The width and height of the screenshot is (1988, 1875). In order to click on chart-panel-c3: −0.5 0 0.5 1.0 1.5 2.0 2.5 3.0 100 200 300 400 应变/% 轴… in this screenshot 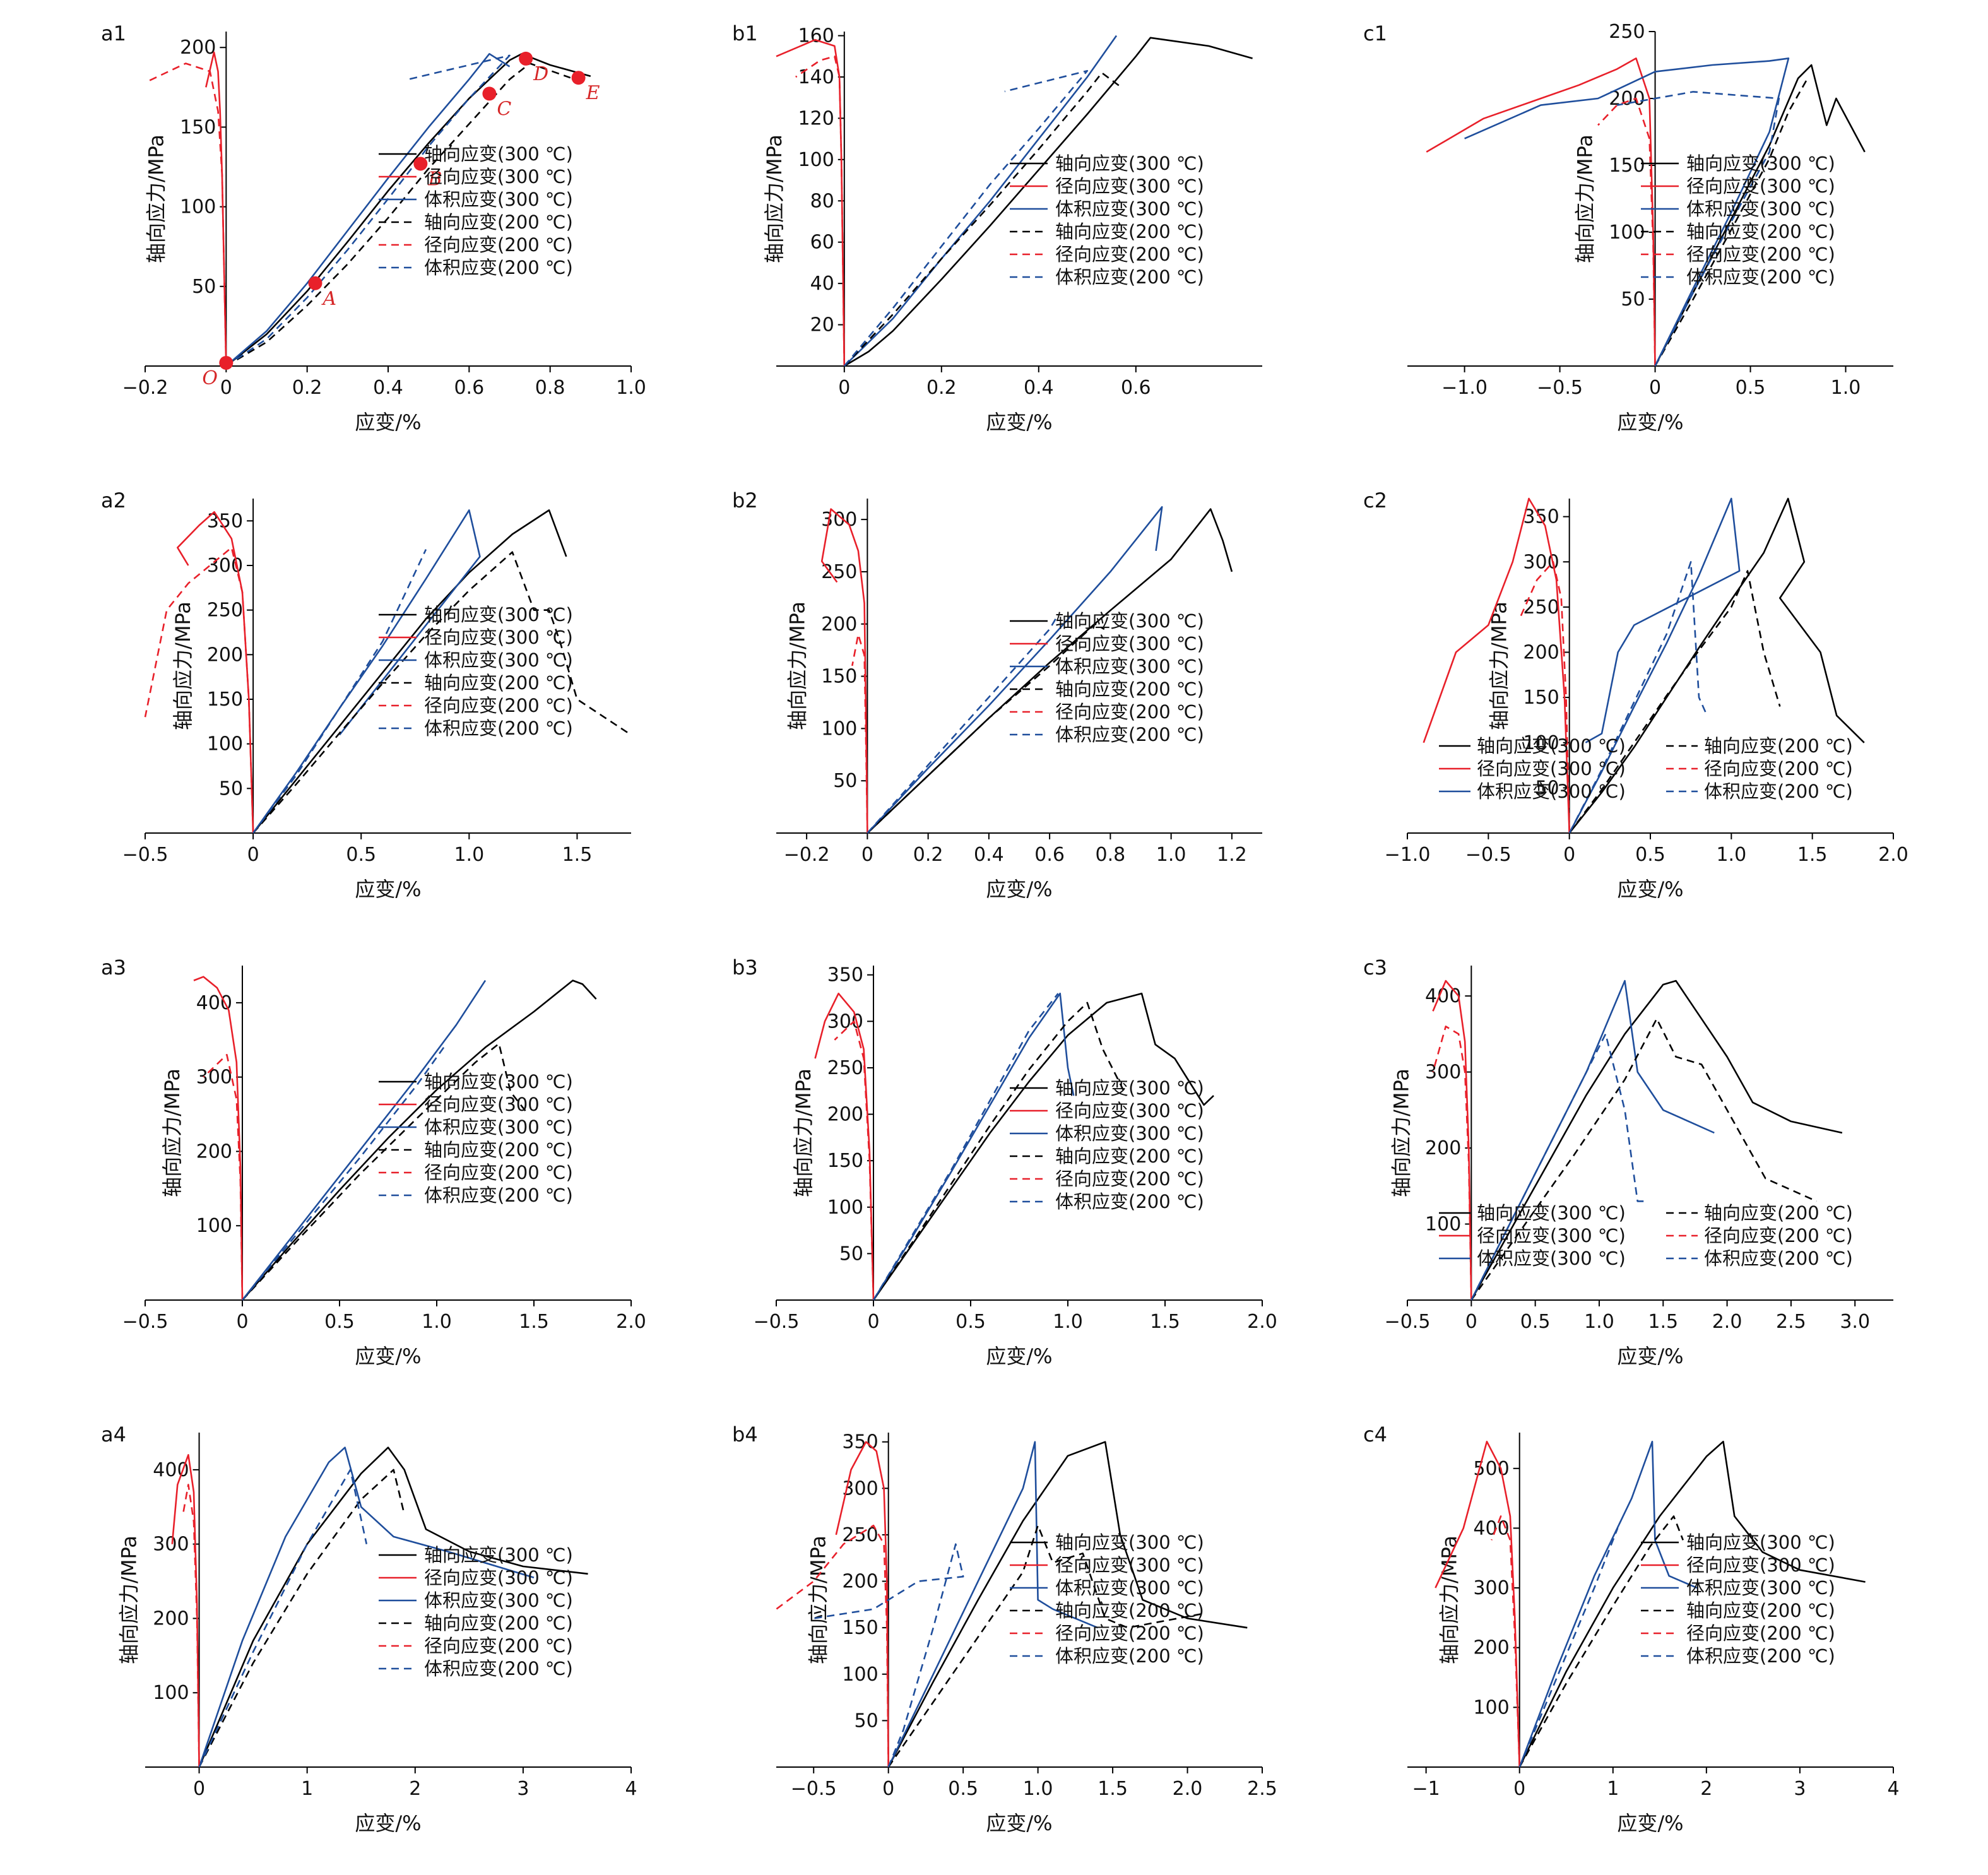, I will do `click(1609, 1167)`.